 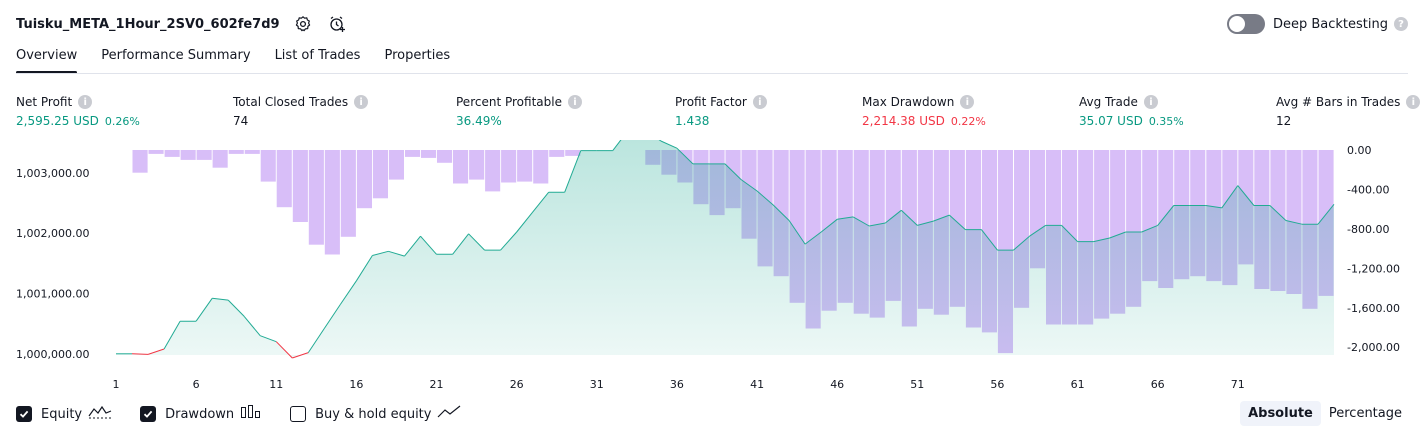 I want to click on metric-max-drawdown: Max Drawdown i 2,214.38 USD 0.22%, so click(x=924, y=111).